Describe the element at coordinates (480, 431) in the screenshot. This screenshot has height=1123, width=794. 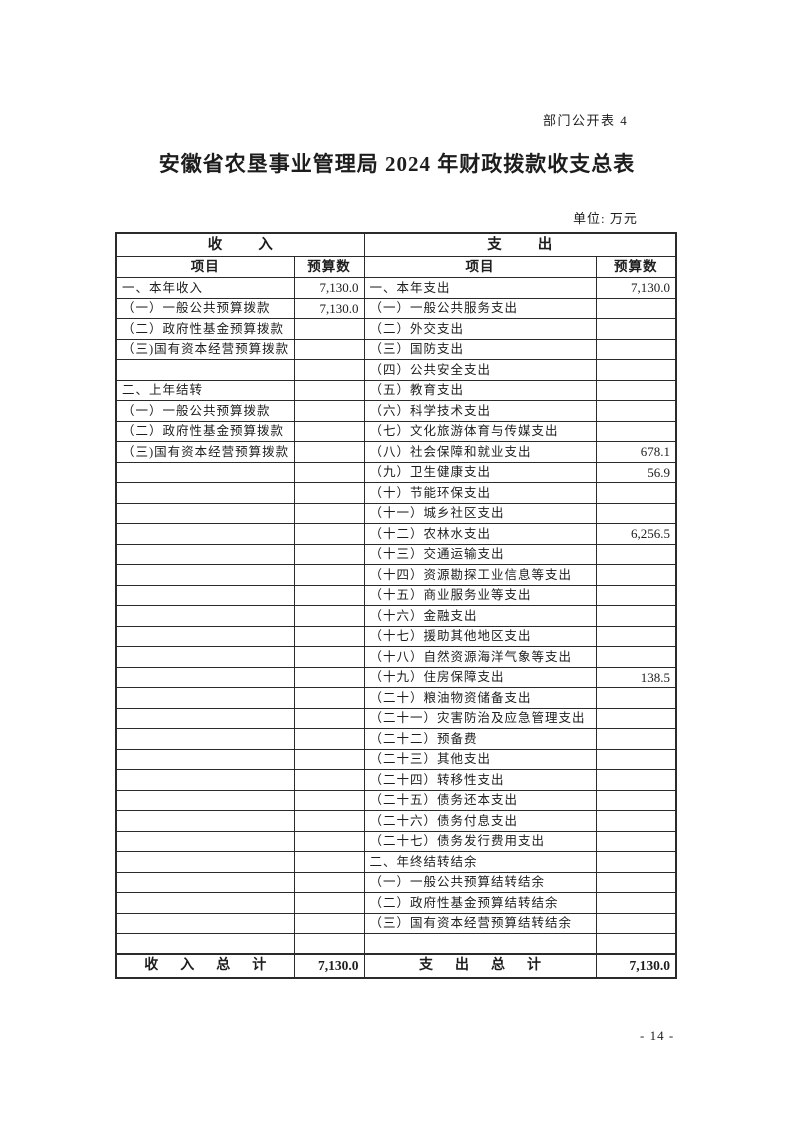
I see `expenditure-item-label: （七）文化旅游体育与传媒支出` at that location.